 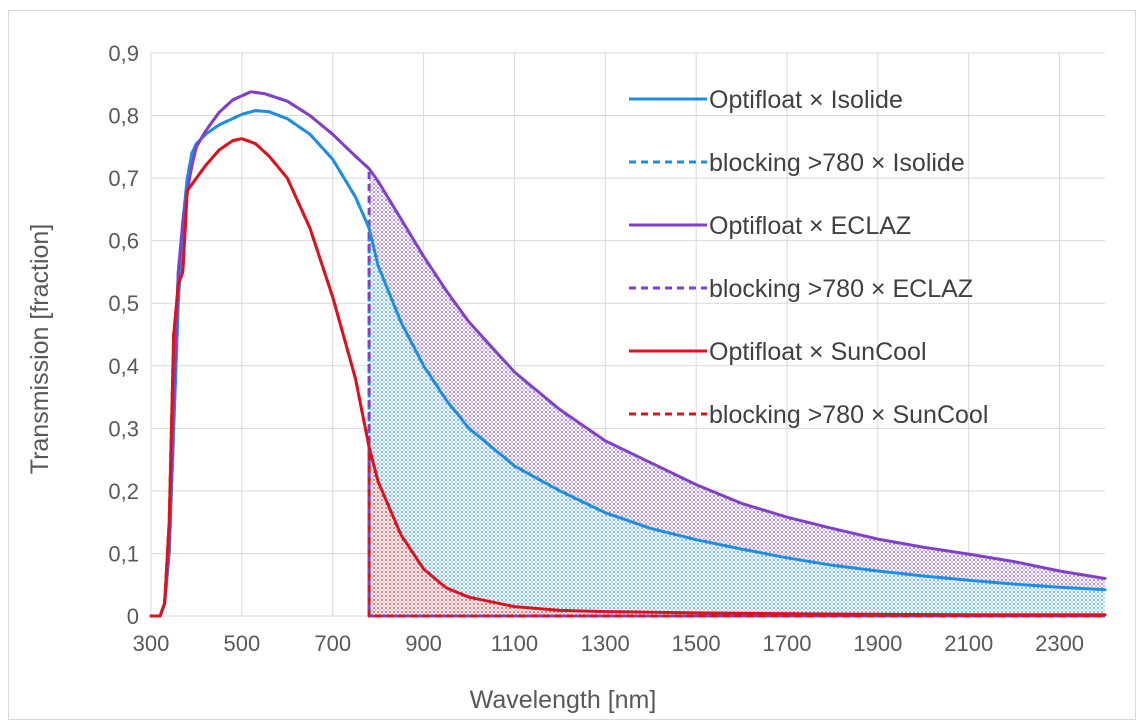 I want to click on legend-label: Optifloat × ECLAZ, so click(x=810, y=226).